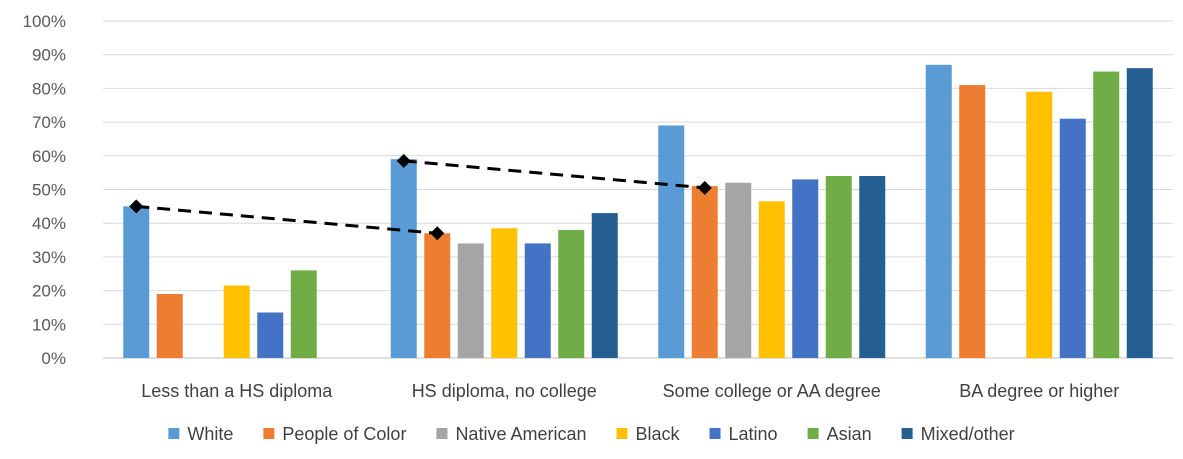 The width and height of the screenshot is (1183, 459). What do you see at coordinates (753, 434) in the screenshot?
I see `legend-label: Latino` at bounding box center [753, 434].